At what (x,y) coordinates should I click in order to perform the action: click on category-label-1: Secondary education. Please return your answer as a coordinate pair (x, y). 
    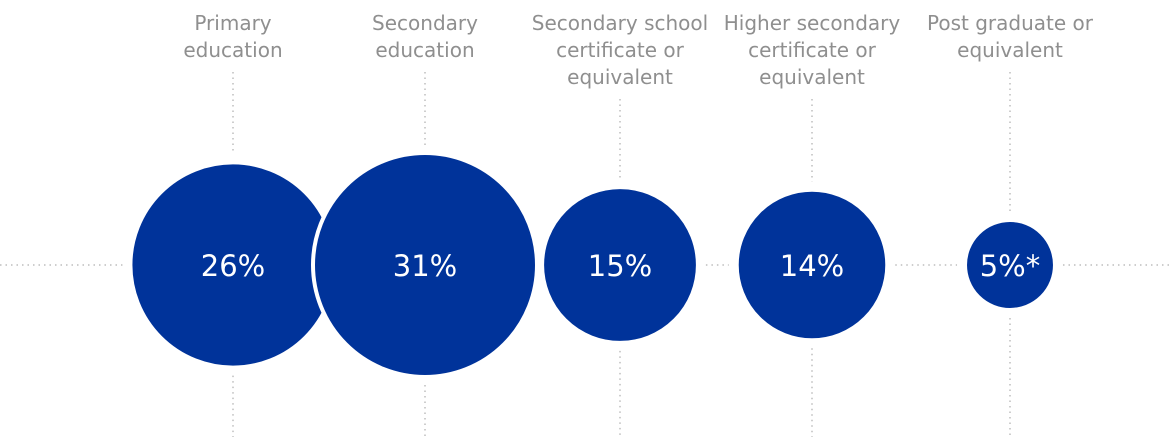
    Looking at the image, I should click on (425, 36).